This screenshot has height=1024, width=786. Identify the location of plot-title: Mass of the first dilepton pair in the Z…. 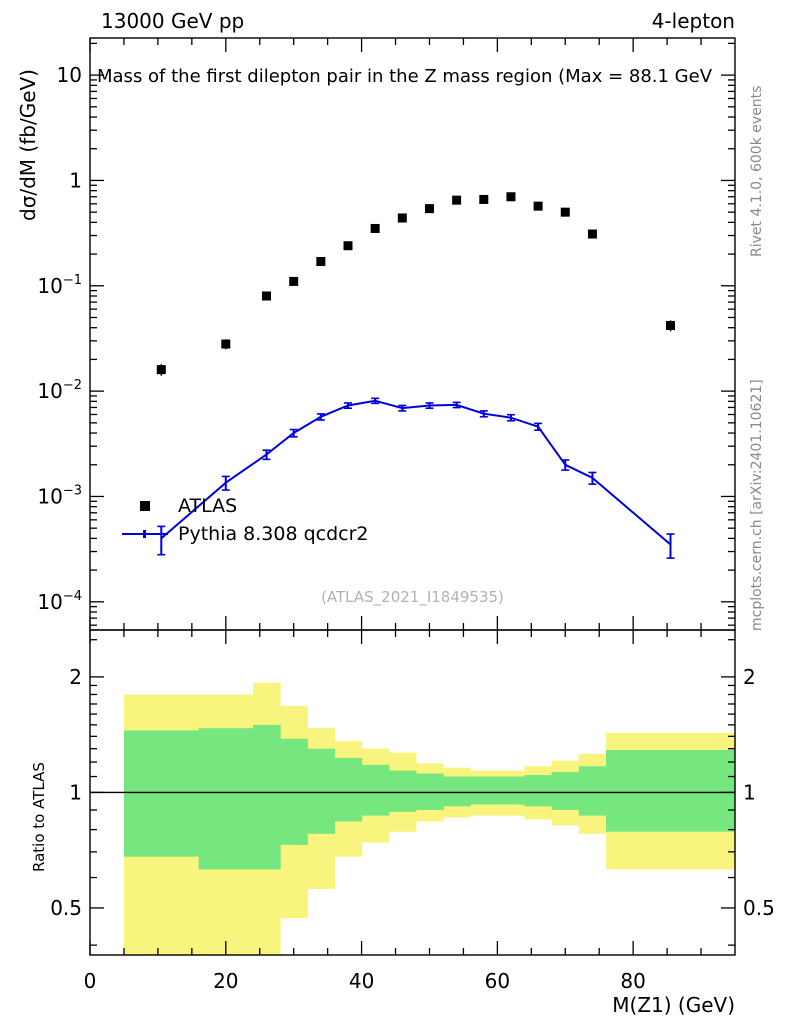
(405, 76).